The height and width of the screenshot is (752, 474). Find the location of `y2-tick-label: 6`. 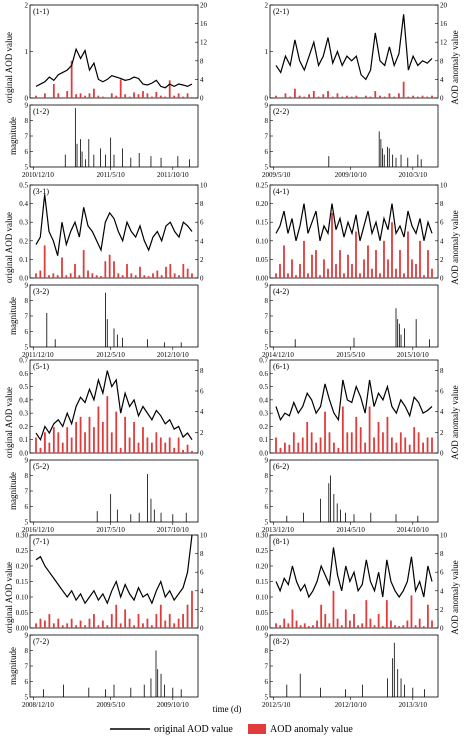

y2-tick-label: 6 is located at coordinates (202, 573).